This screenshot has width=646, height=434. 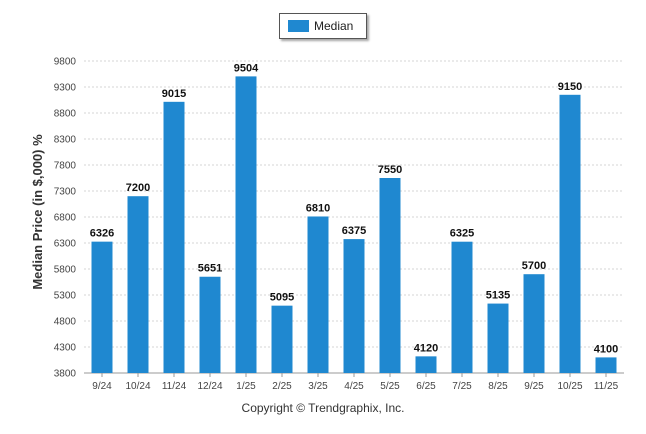 What do you see at coordinates (174, 94) in the screenshot?
I see `data-label: 9015` at bounding box center [174, 94].